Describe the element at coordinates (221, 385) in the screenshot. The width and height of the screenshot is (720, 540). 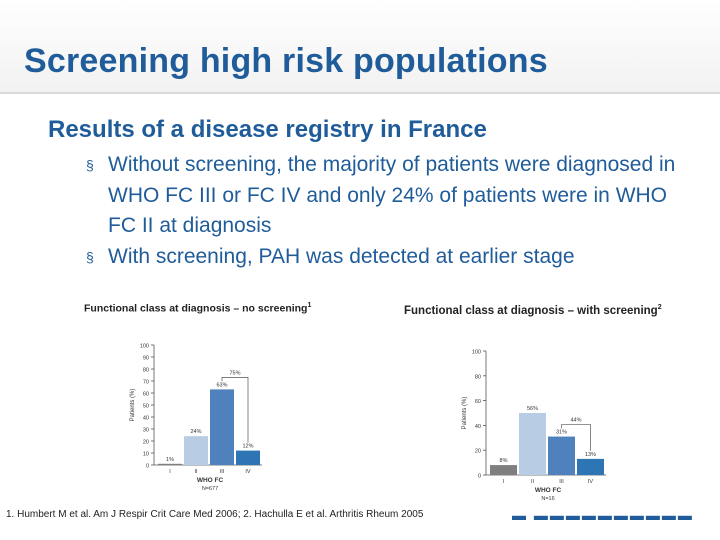
I see `bar-value-label: 63%` at that location.